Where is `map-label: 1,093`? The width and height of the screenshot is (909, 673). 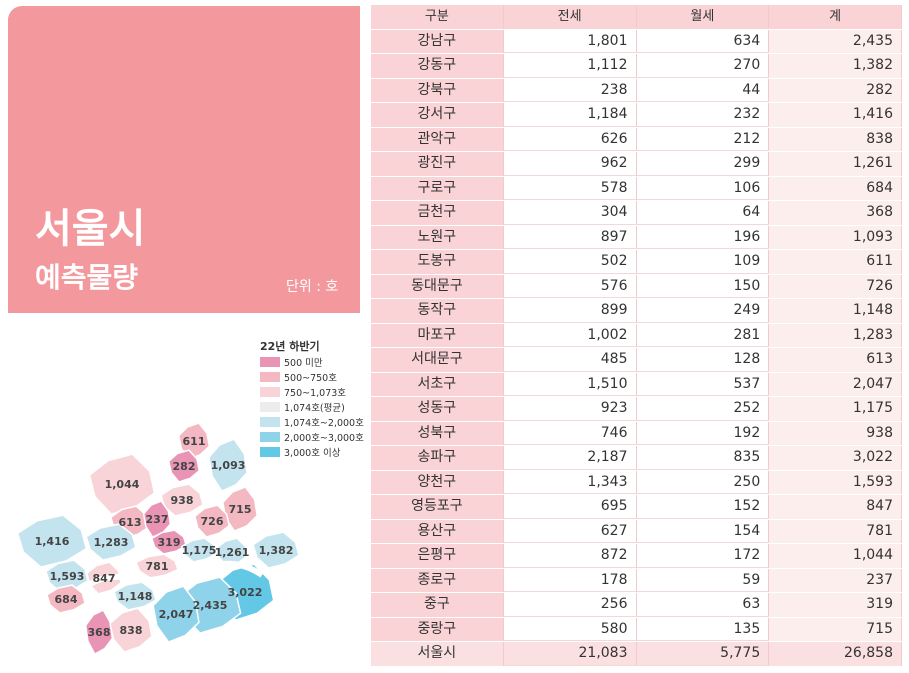 map-label: 1,093 is located at coordinates (228, 465).